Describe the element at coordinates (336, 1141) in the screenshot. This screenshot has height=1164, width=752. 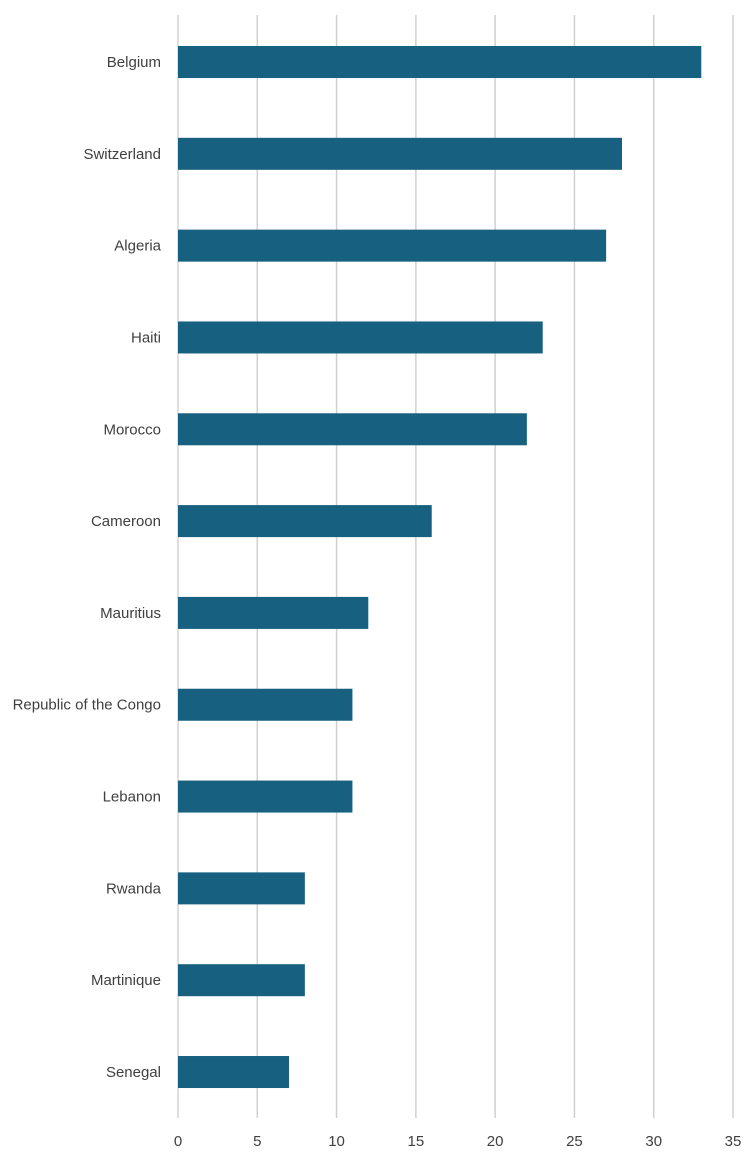
I see `x-tick-label: 10` at that location.